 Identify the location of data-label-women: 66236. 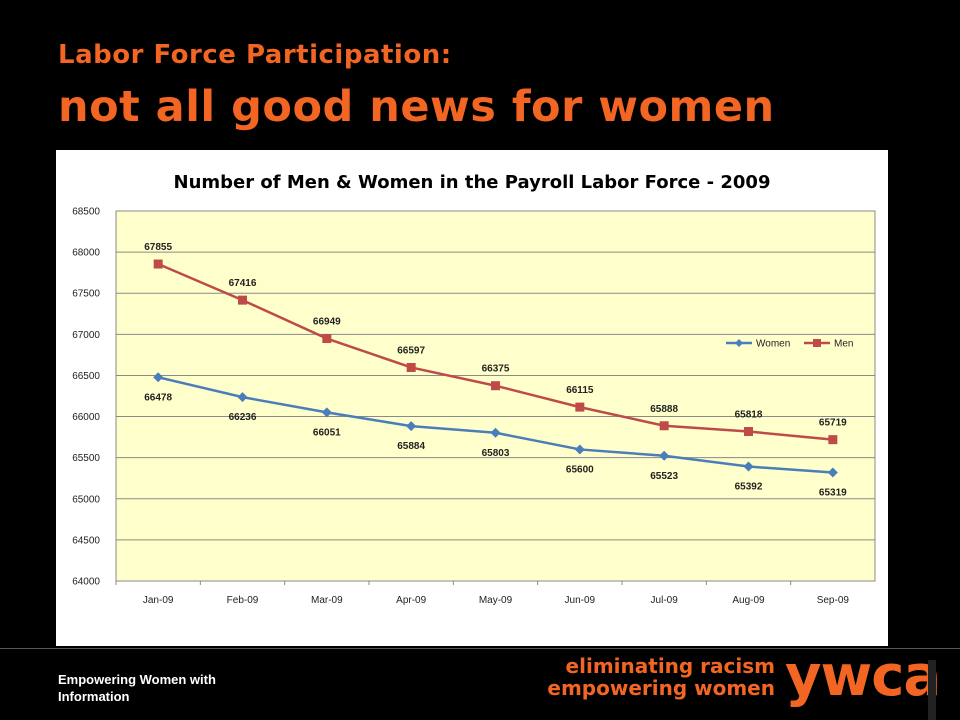
(243, 417).